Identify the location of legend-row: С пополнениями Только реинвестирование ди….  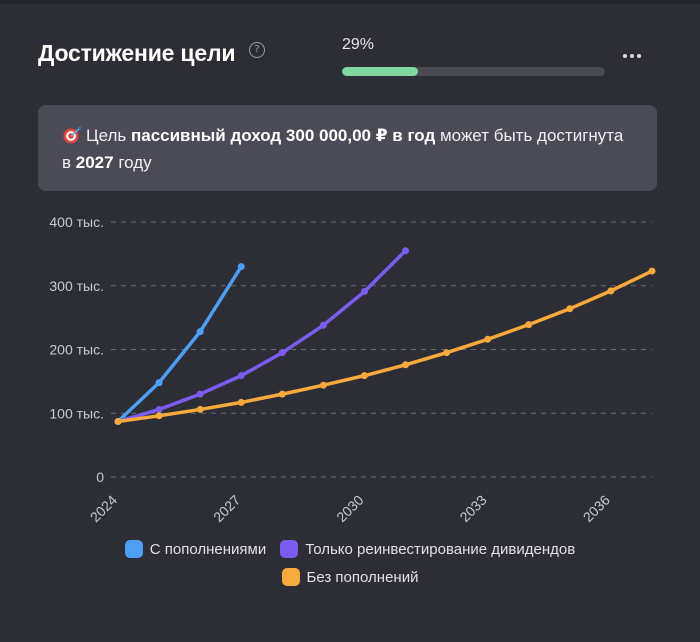
(350, 549).